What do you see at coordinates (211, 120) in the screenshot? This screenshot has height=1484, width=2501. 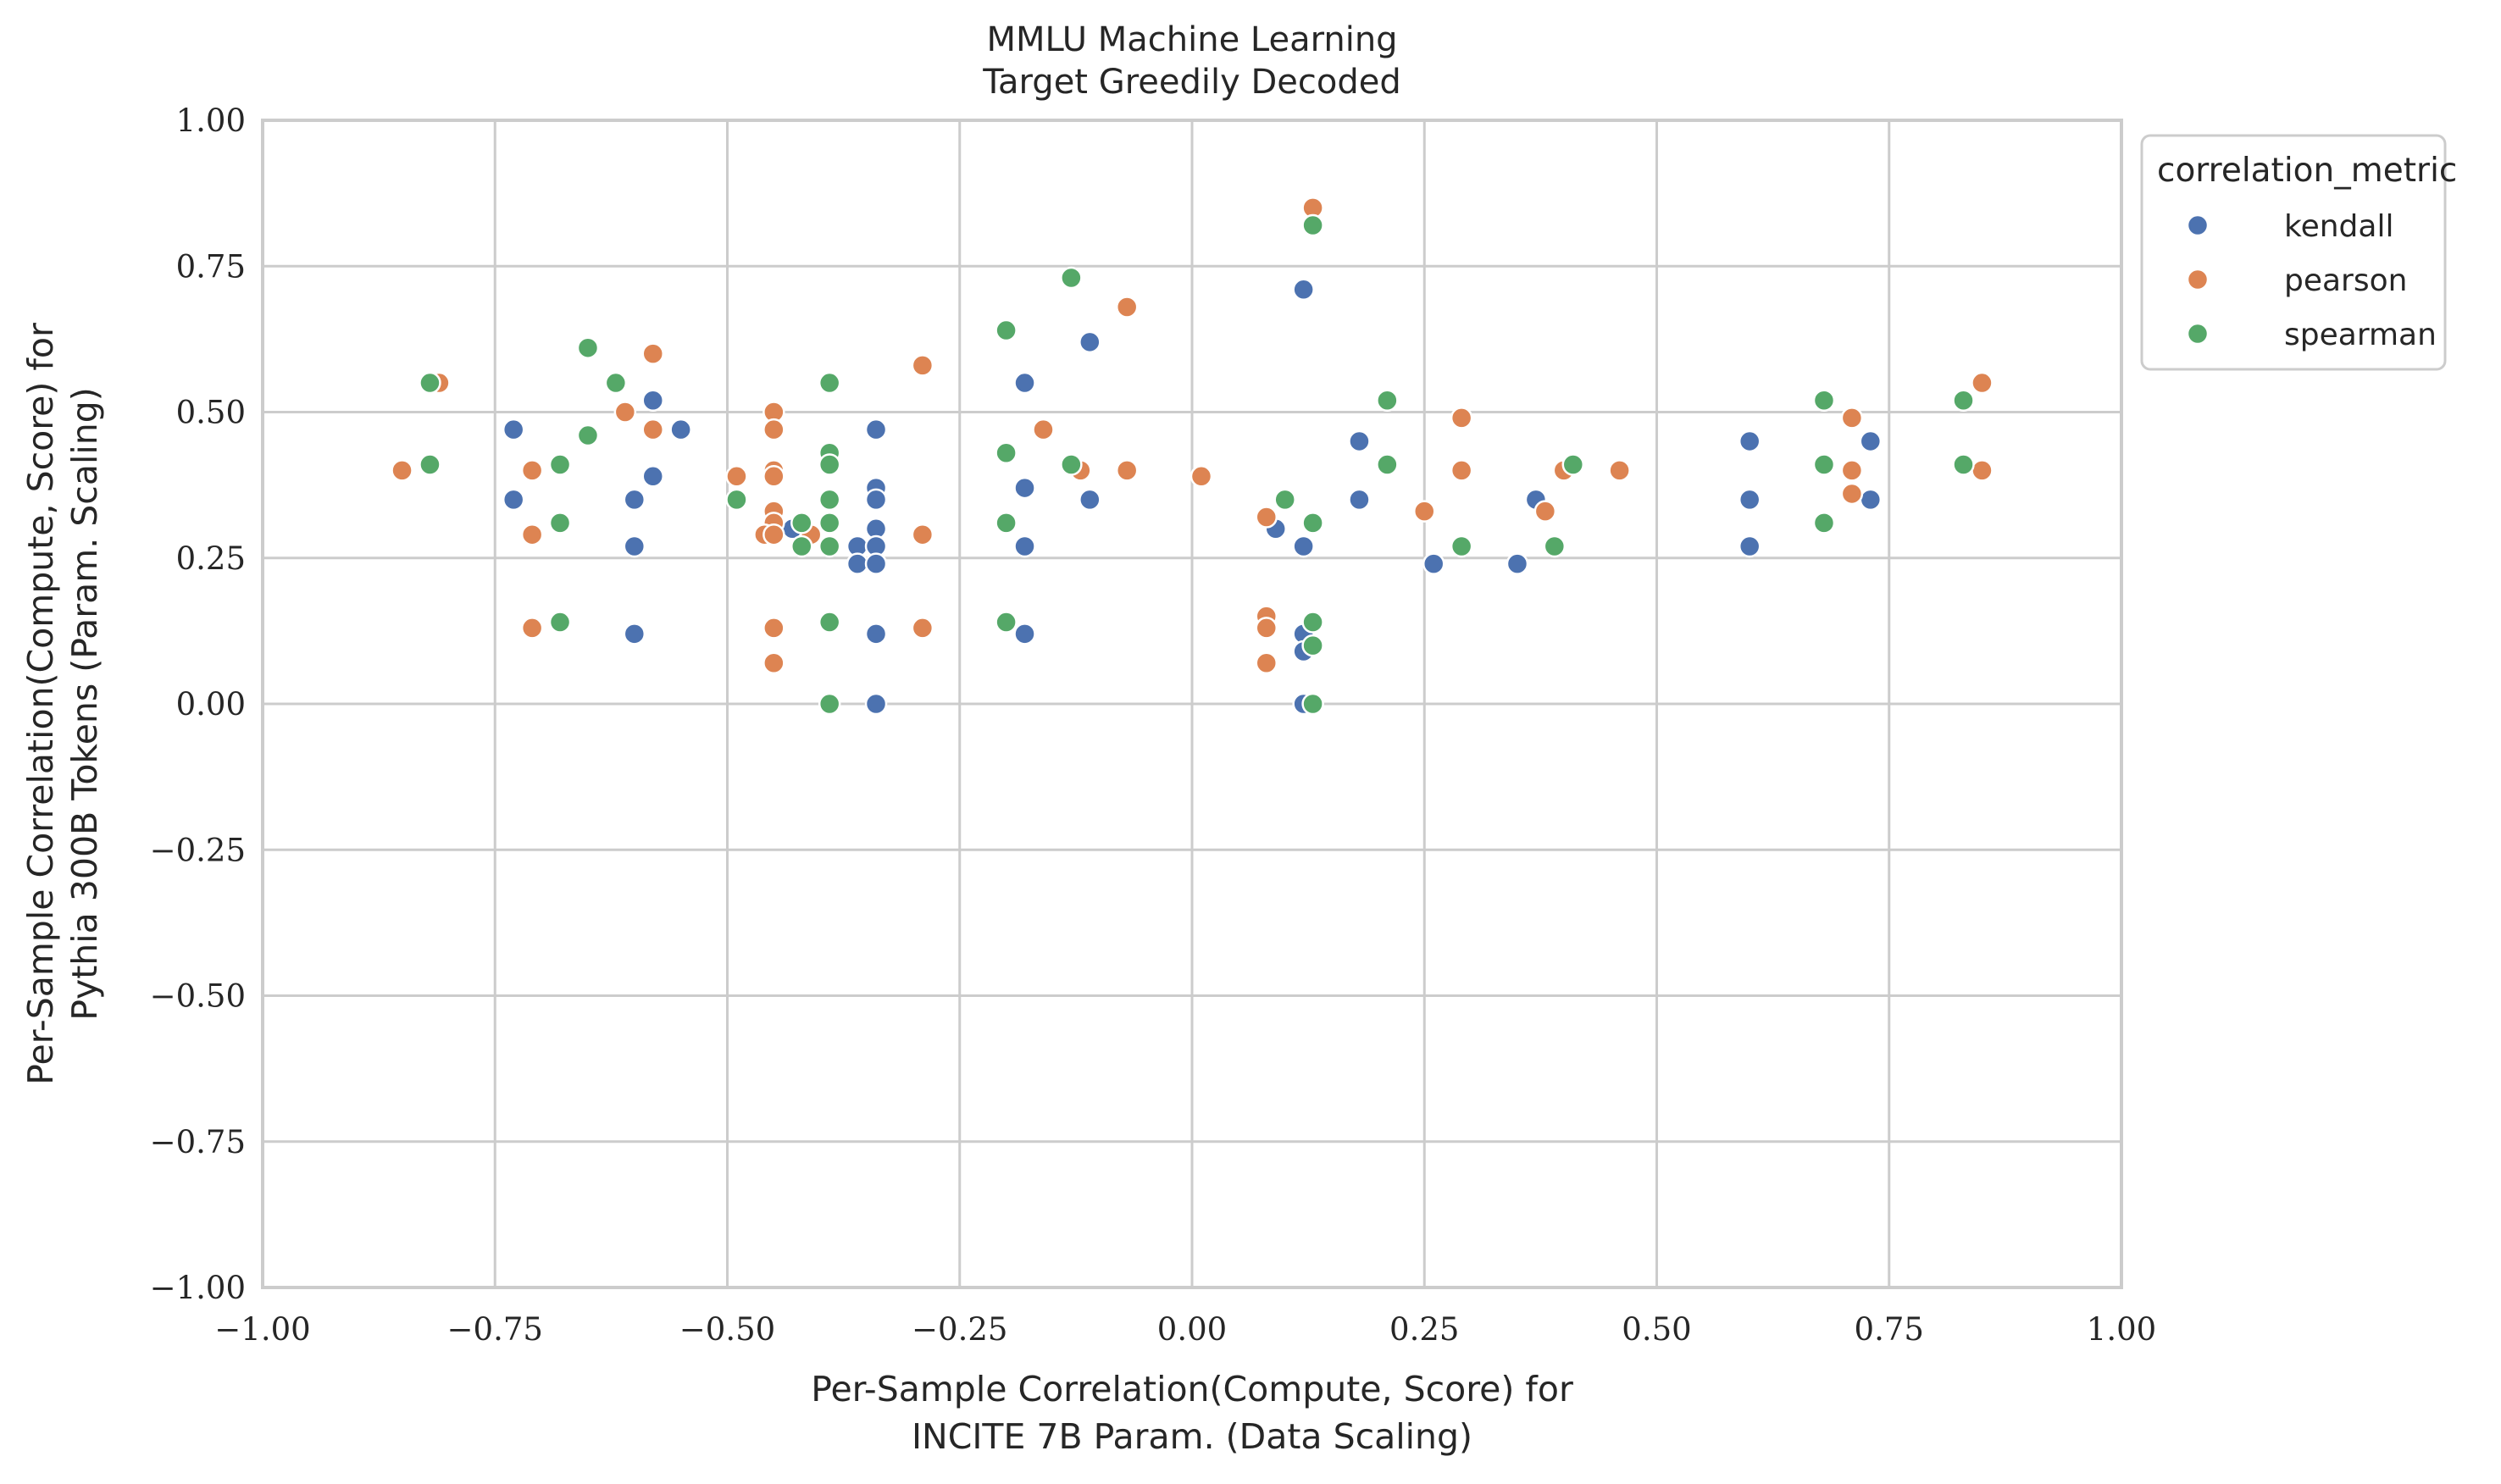 I see `y-tick-label: 1.00` at bounding box center [211, 120].